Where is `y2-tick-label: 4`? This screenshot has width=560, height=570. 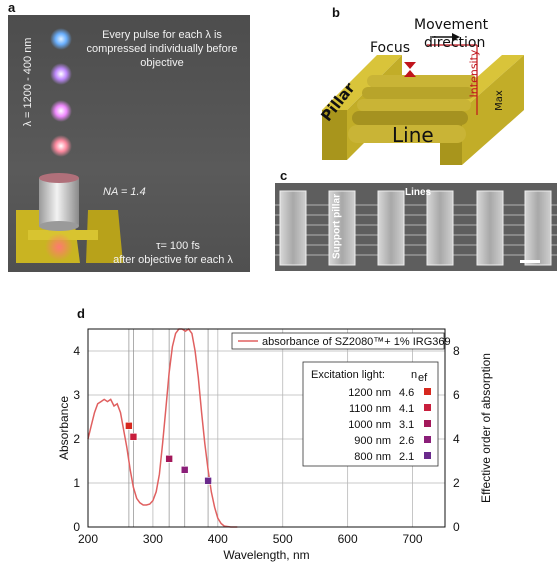
y2-tick-label: 4 is located at coordinates (456, 439).